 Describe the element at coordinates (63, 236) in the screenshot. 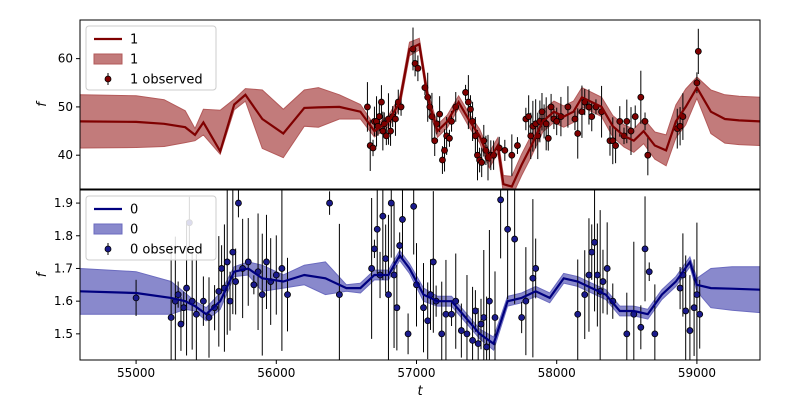

I see `y-tick-label: 1.8` at that location.